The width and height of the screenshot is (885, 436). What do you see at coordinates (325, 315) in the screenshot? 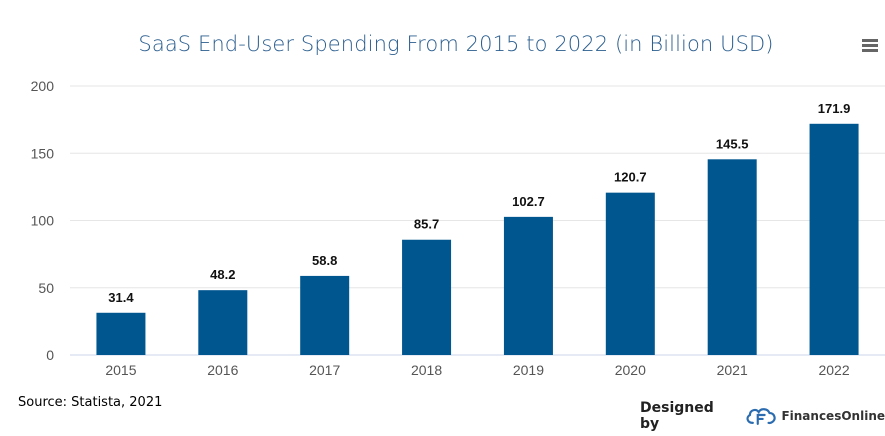
I see `bar-2017` at bounding box center [325, 315].